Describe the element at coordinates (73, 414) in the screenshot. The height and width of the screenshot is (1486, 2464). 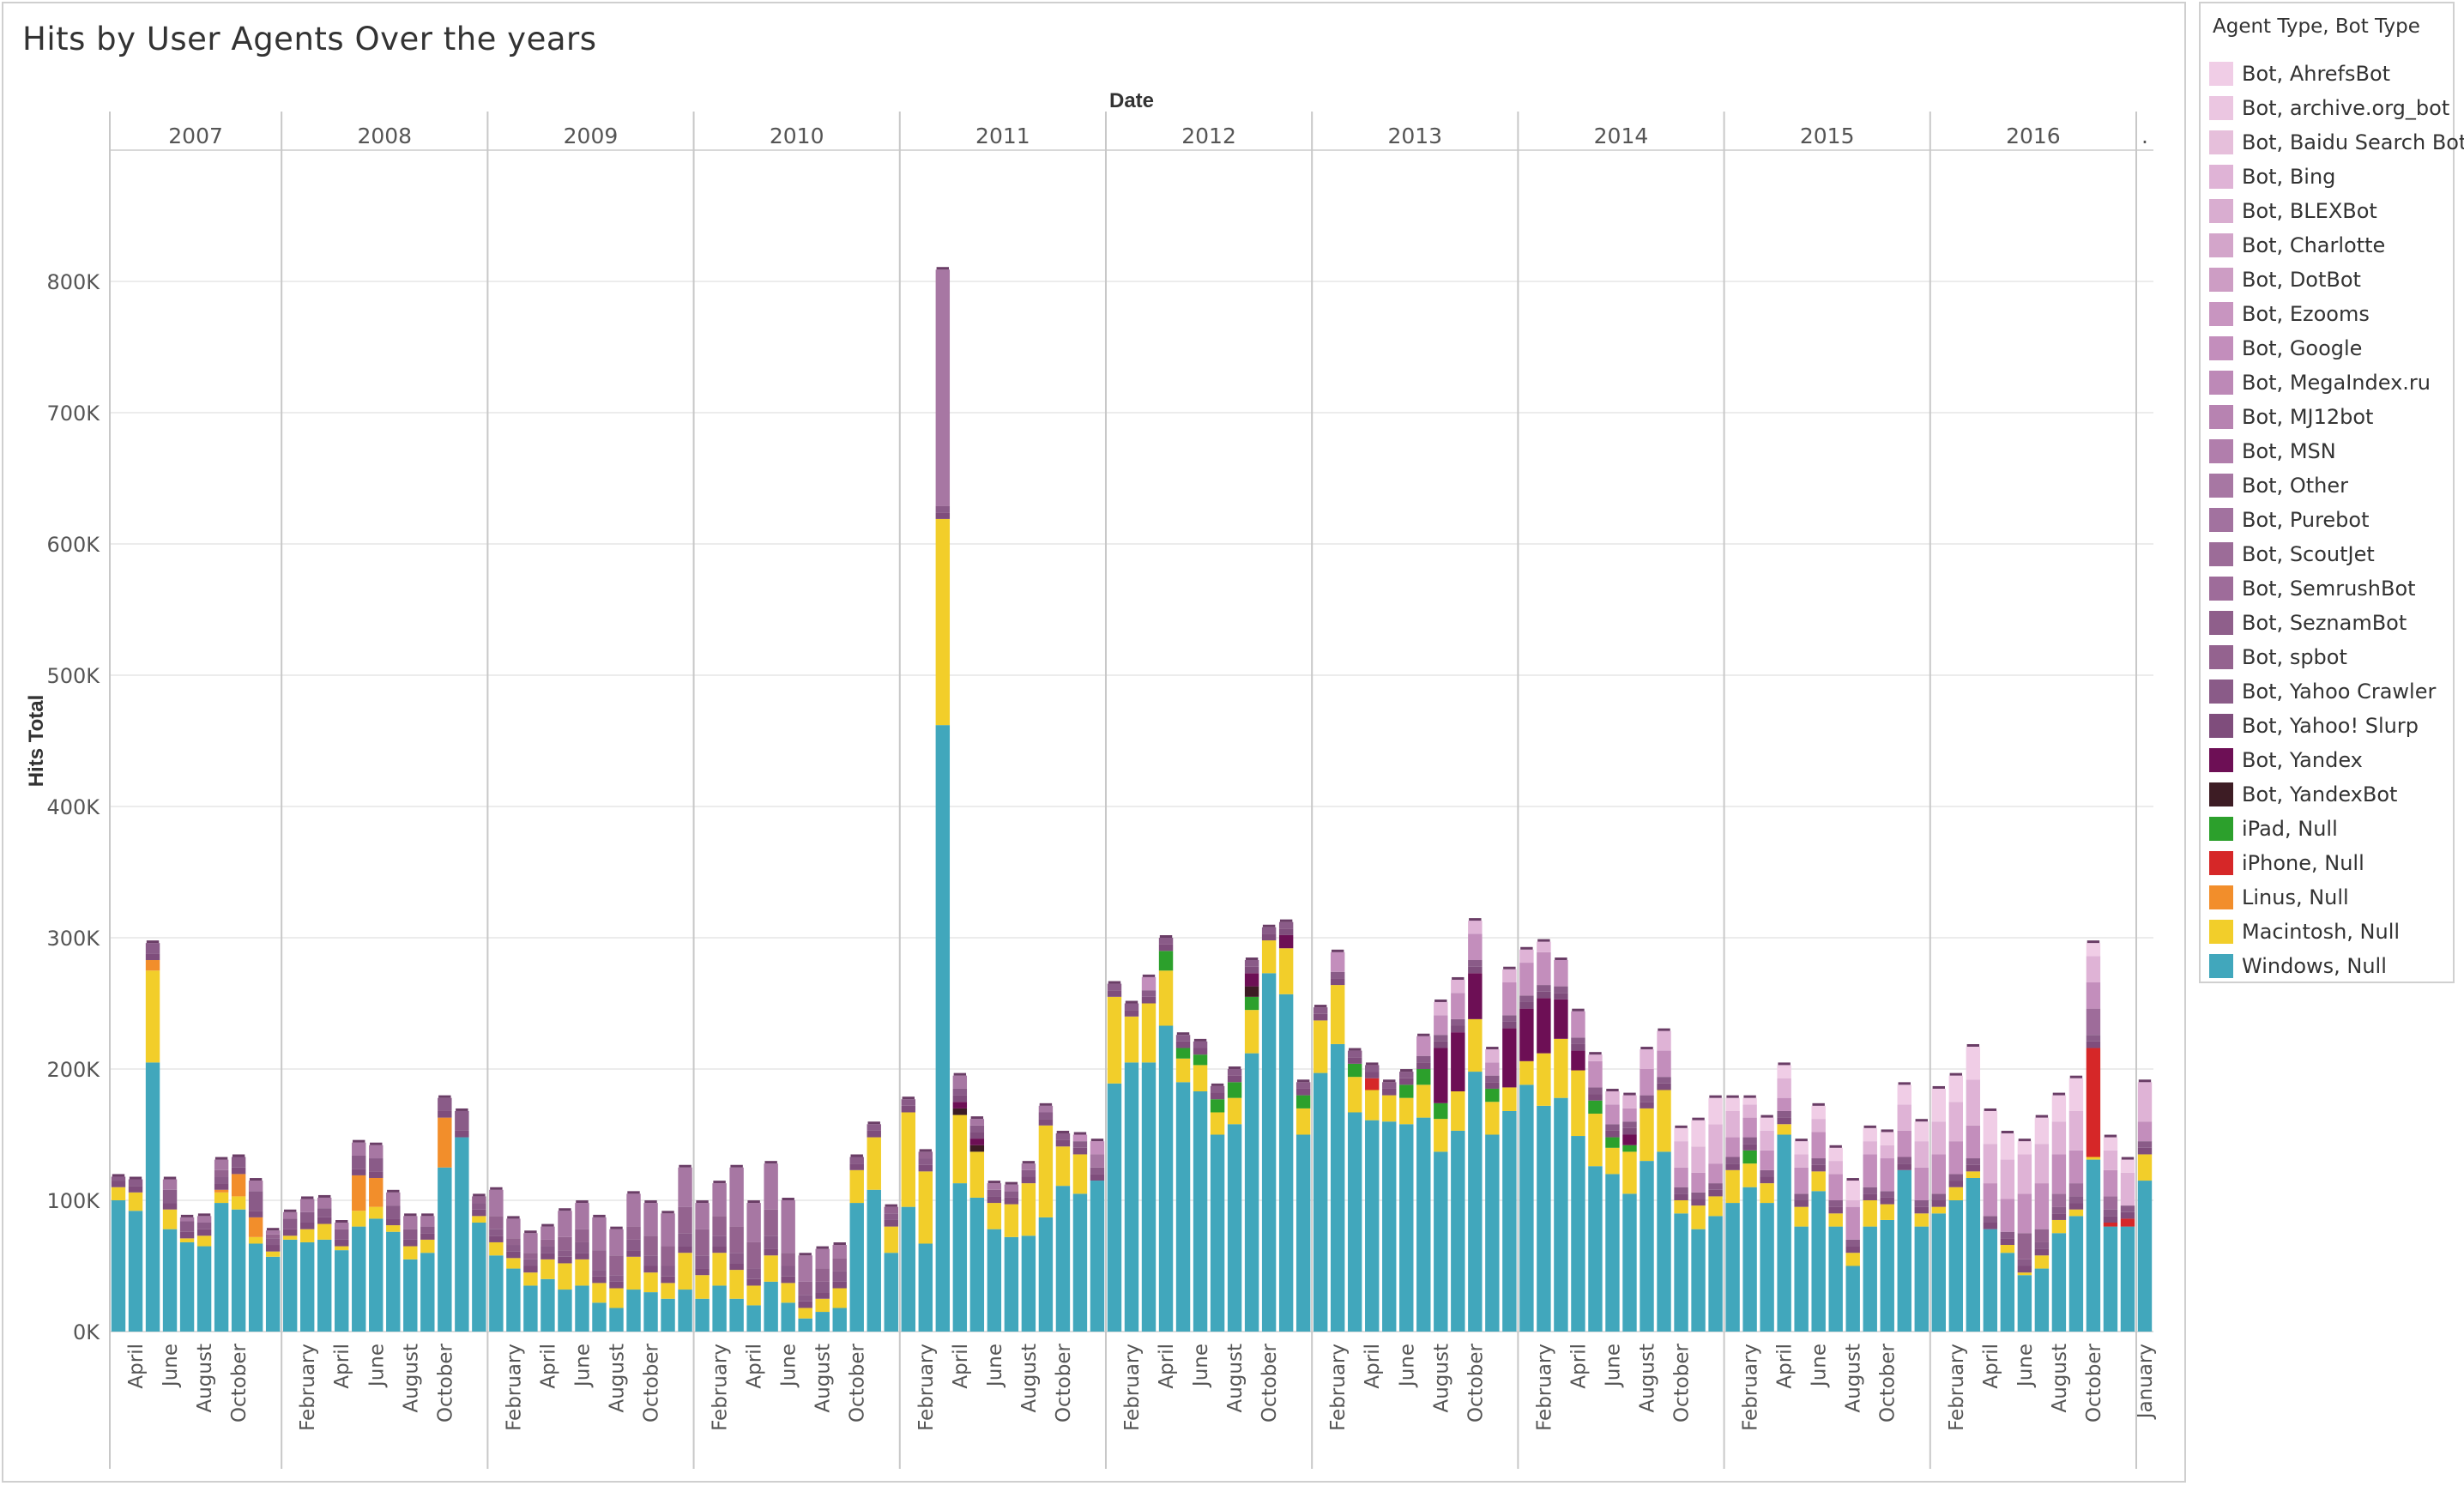
I see `y-tick-label: 700K` at that location.